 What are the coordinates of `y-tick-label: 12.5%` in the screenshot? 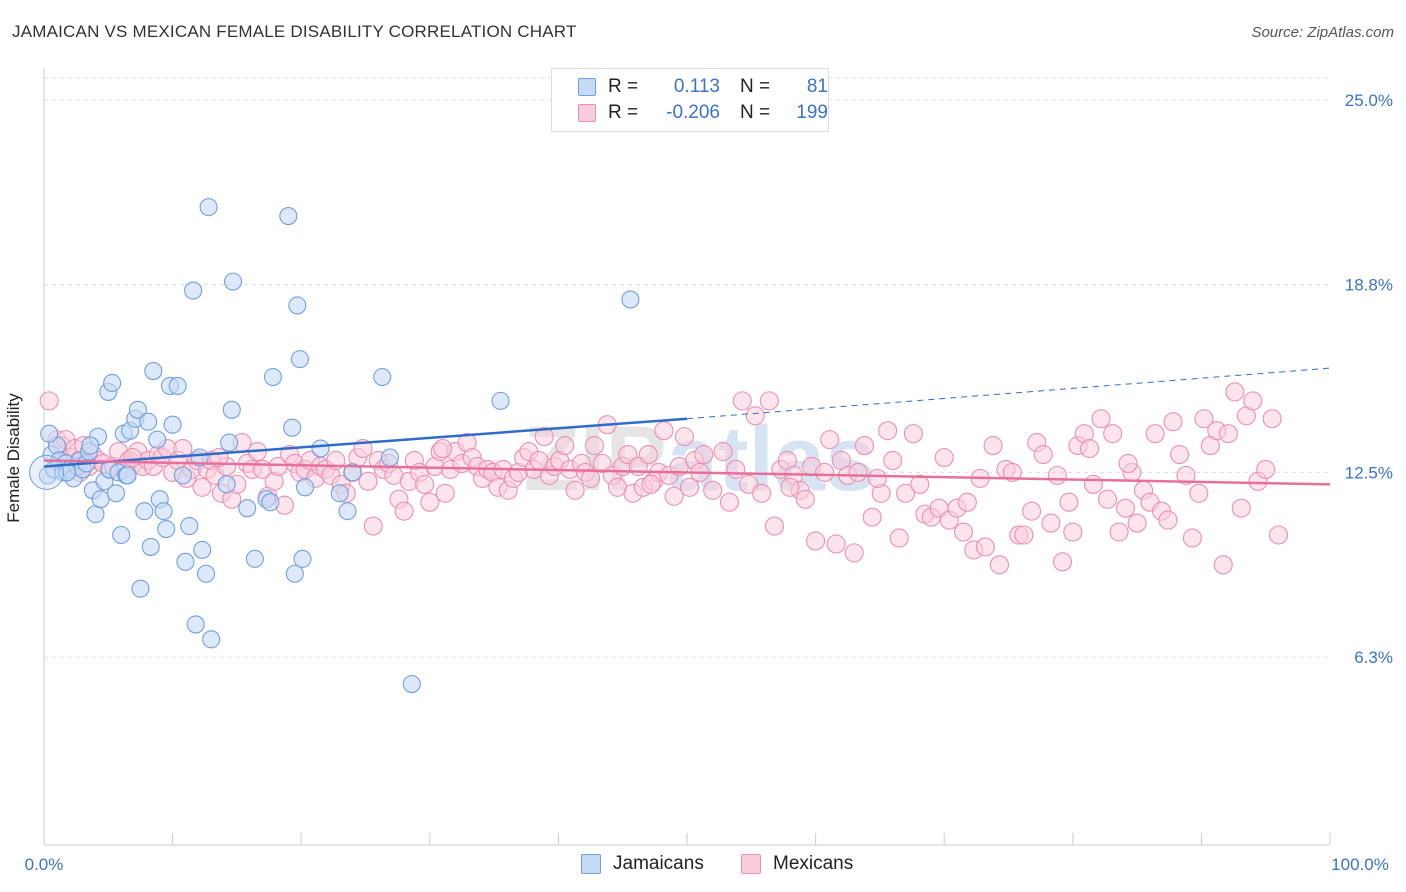 It's located at (1369, 472).